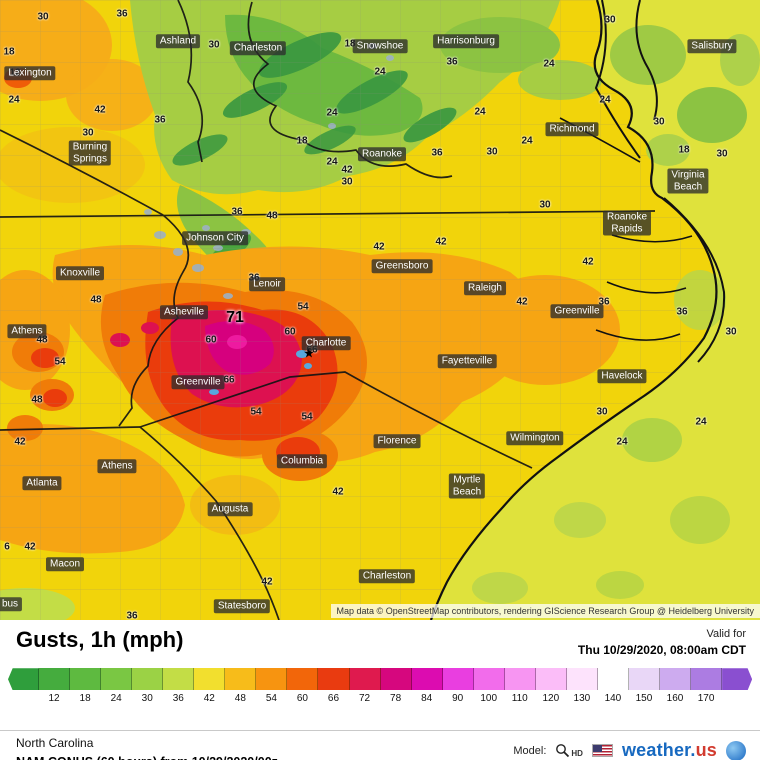 Image resolution: width=760 pixels, height=760 pixels. I want to click on city-label: Havelock, so click(622, 376).